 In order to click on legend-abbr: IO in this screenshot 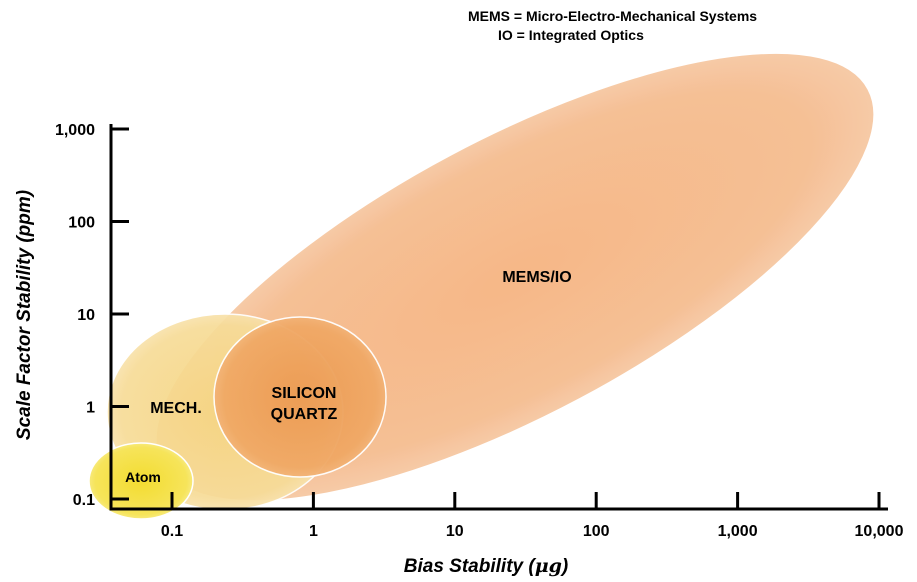, I will do `click(505, 35)`.